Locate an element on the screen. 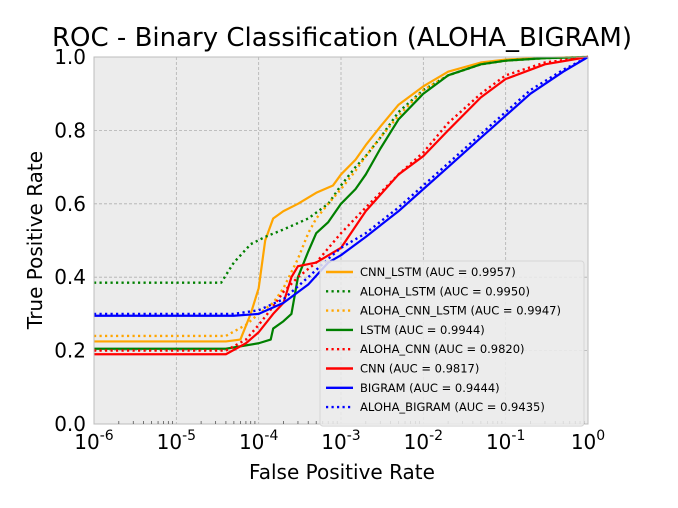 The image size is (678, 508). legend-label: ALOHA_CNN (AUC = 0.9820) is located at coordinates (442, 349).